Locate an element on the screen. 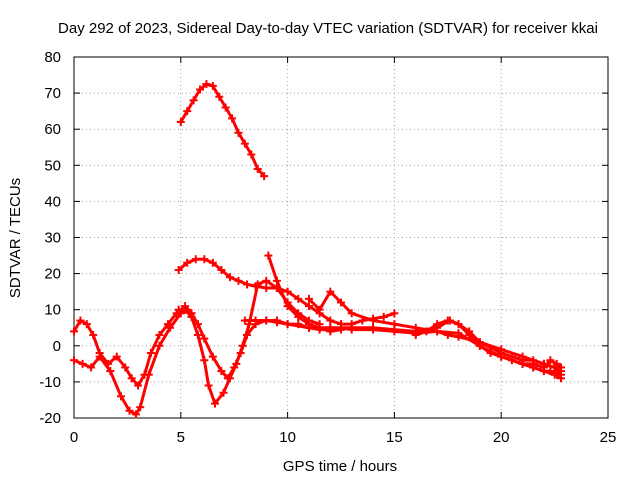 This screenshot has width=640, height=480. y-tick-label: -10 is located at coordinates (50, 382).